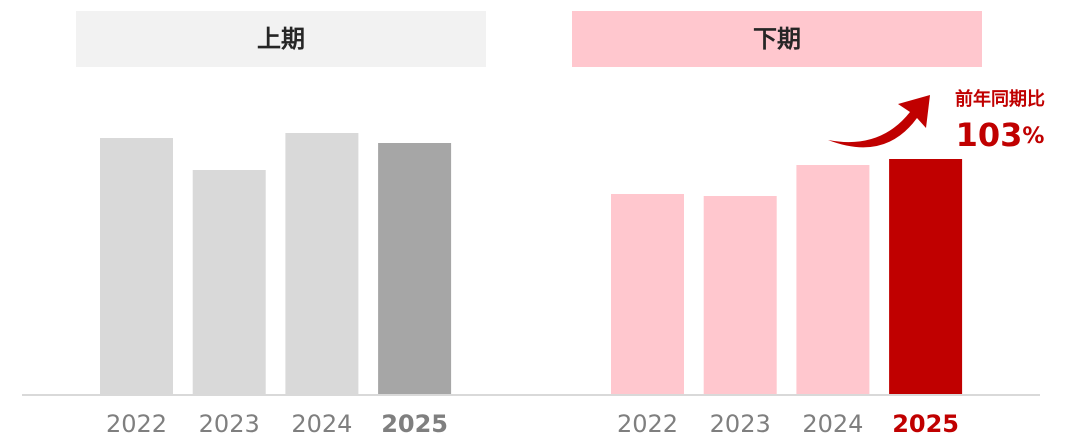  I want to click on arrow, so click(879, 121).